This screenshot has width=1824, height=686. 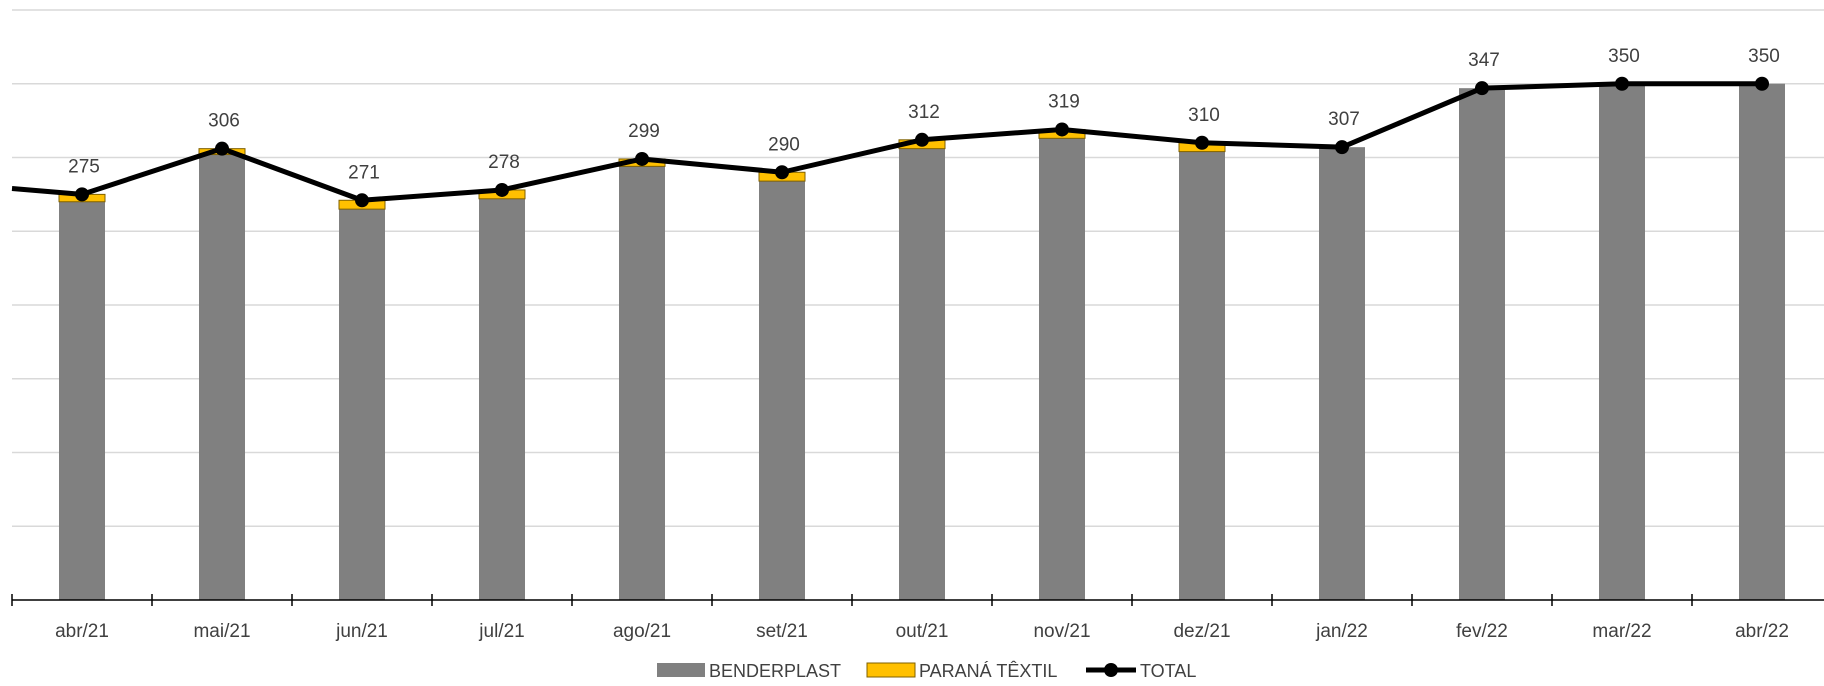 What do you see at coordinates (1762, 631) in the screenshot?
I see `x-tick-label: abr/22` at bounding box center [1762, 631].